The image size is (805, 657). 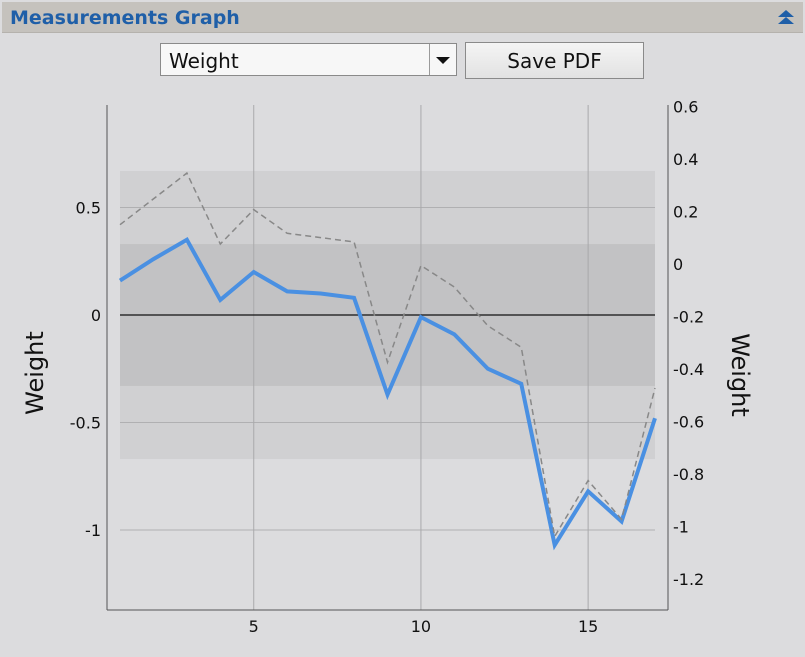 I want to click on left-tick-label: 0.5, so click(x=88, y=208).